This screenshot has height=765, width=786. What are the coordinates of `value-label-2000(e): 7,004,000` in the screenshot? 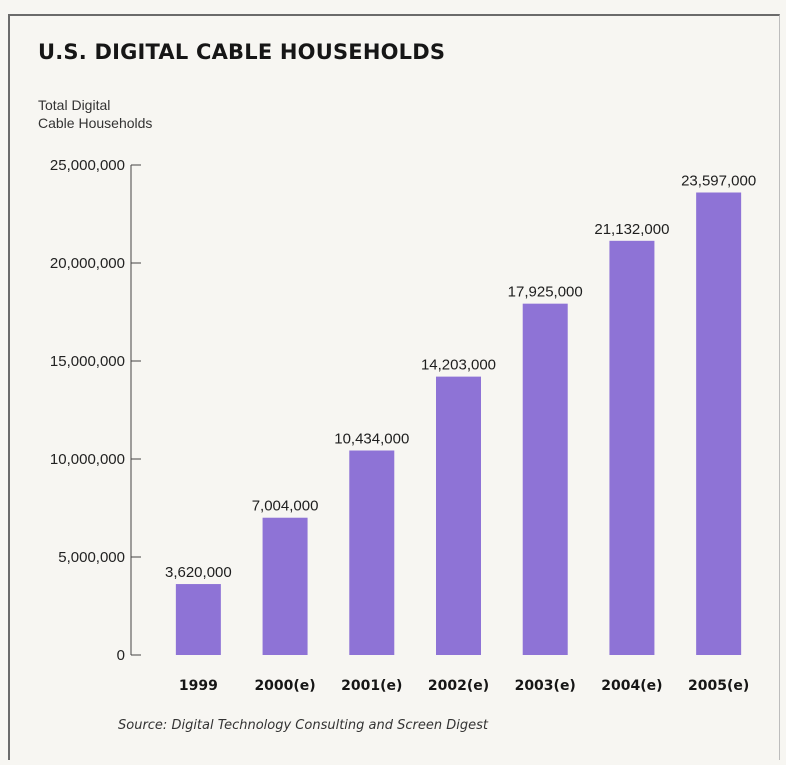 It's located at (285, 506).